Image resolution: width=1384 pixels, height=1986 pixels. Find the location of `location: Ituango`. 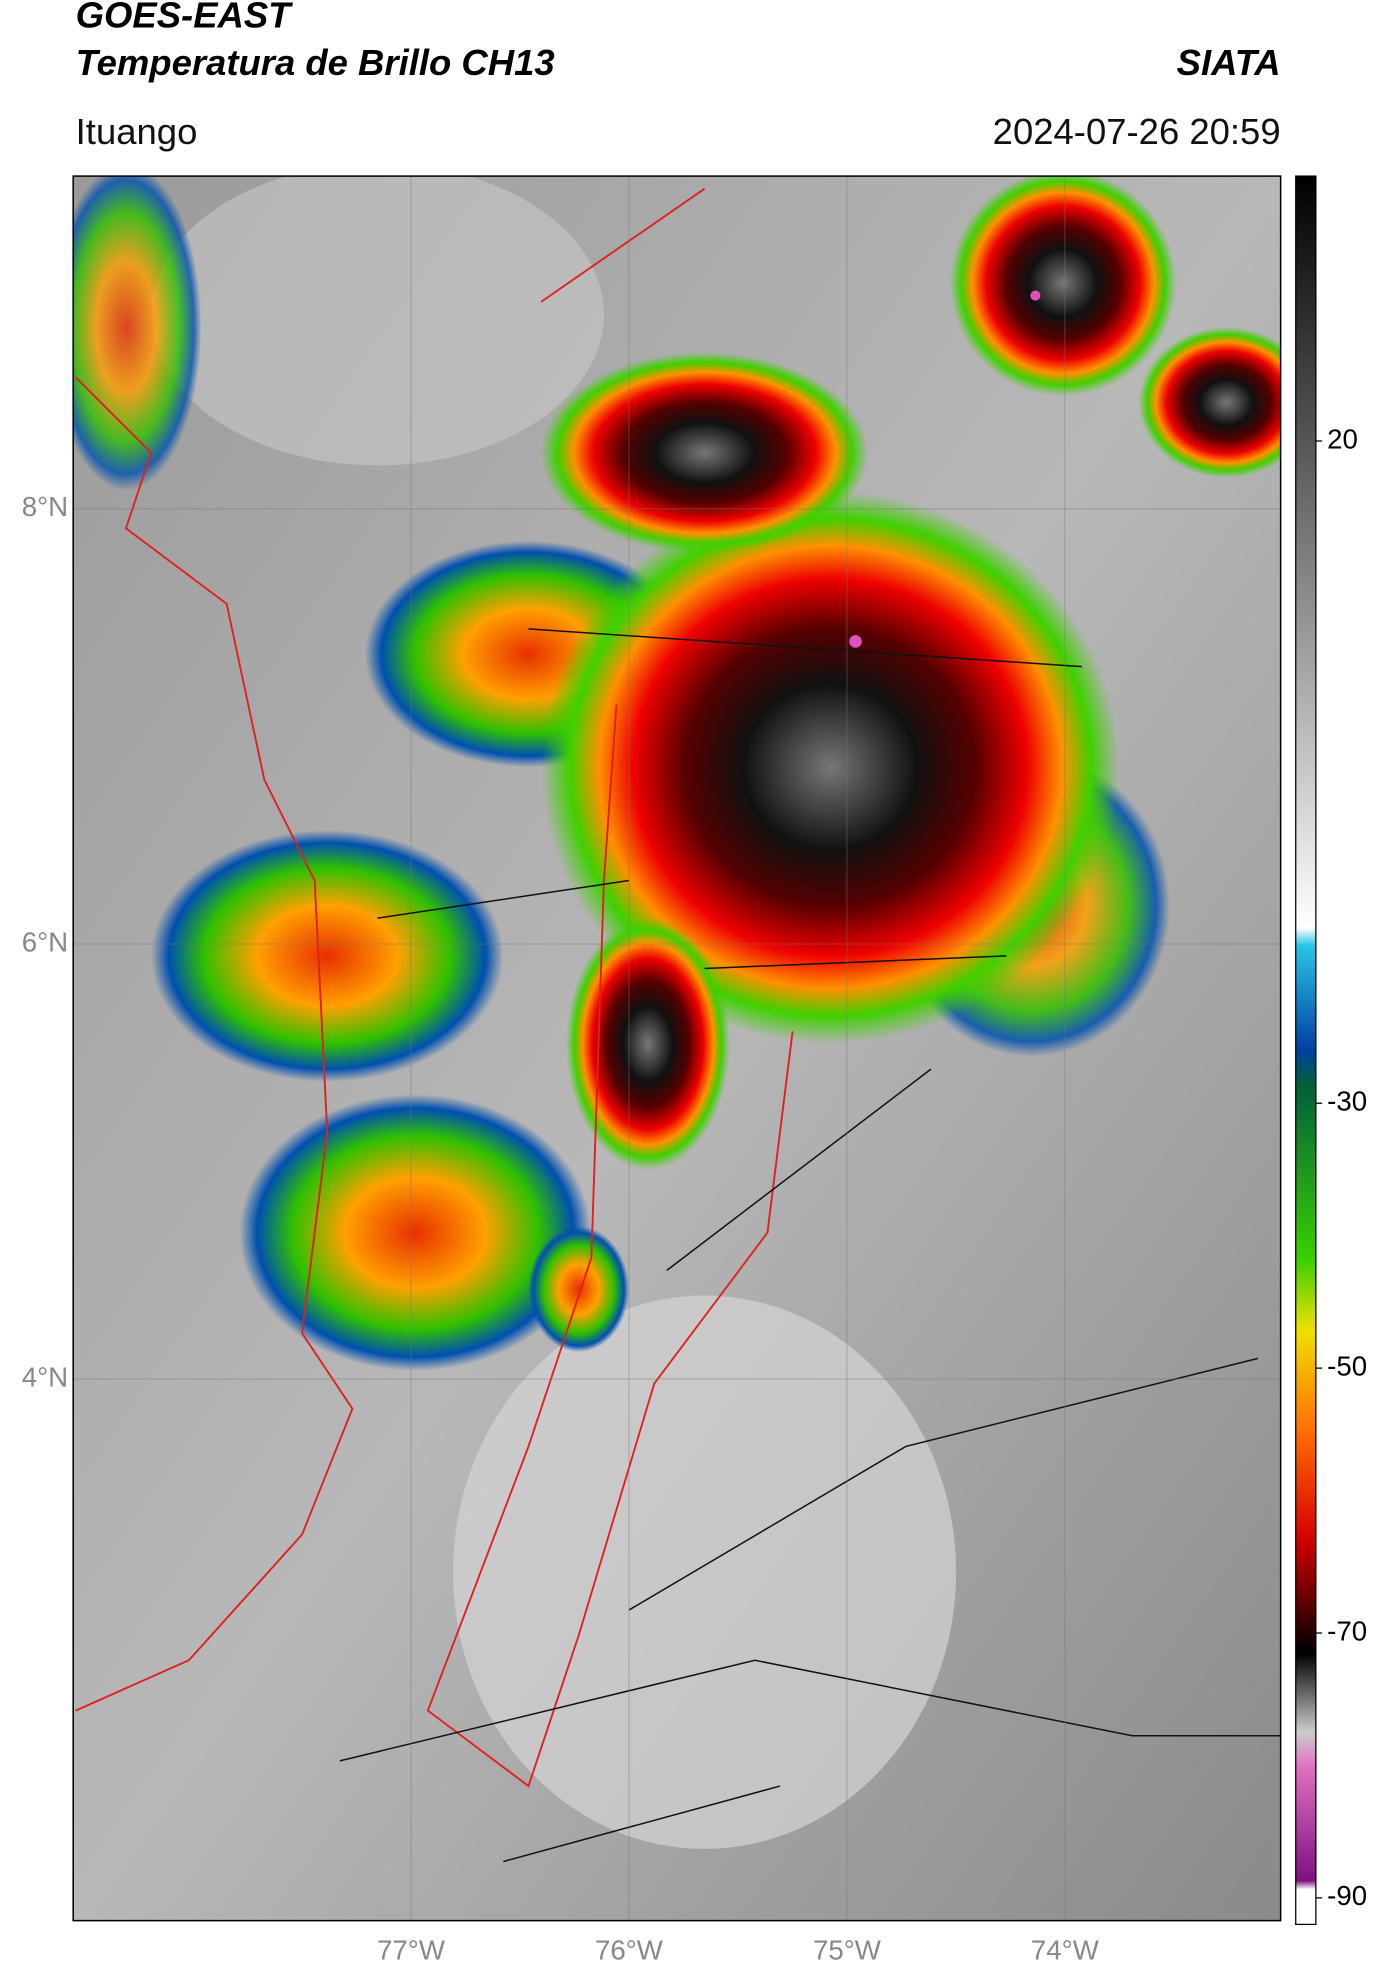

location: Ituango is located at coordinates (137, 131).